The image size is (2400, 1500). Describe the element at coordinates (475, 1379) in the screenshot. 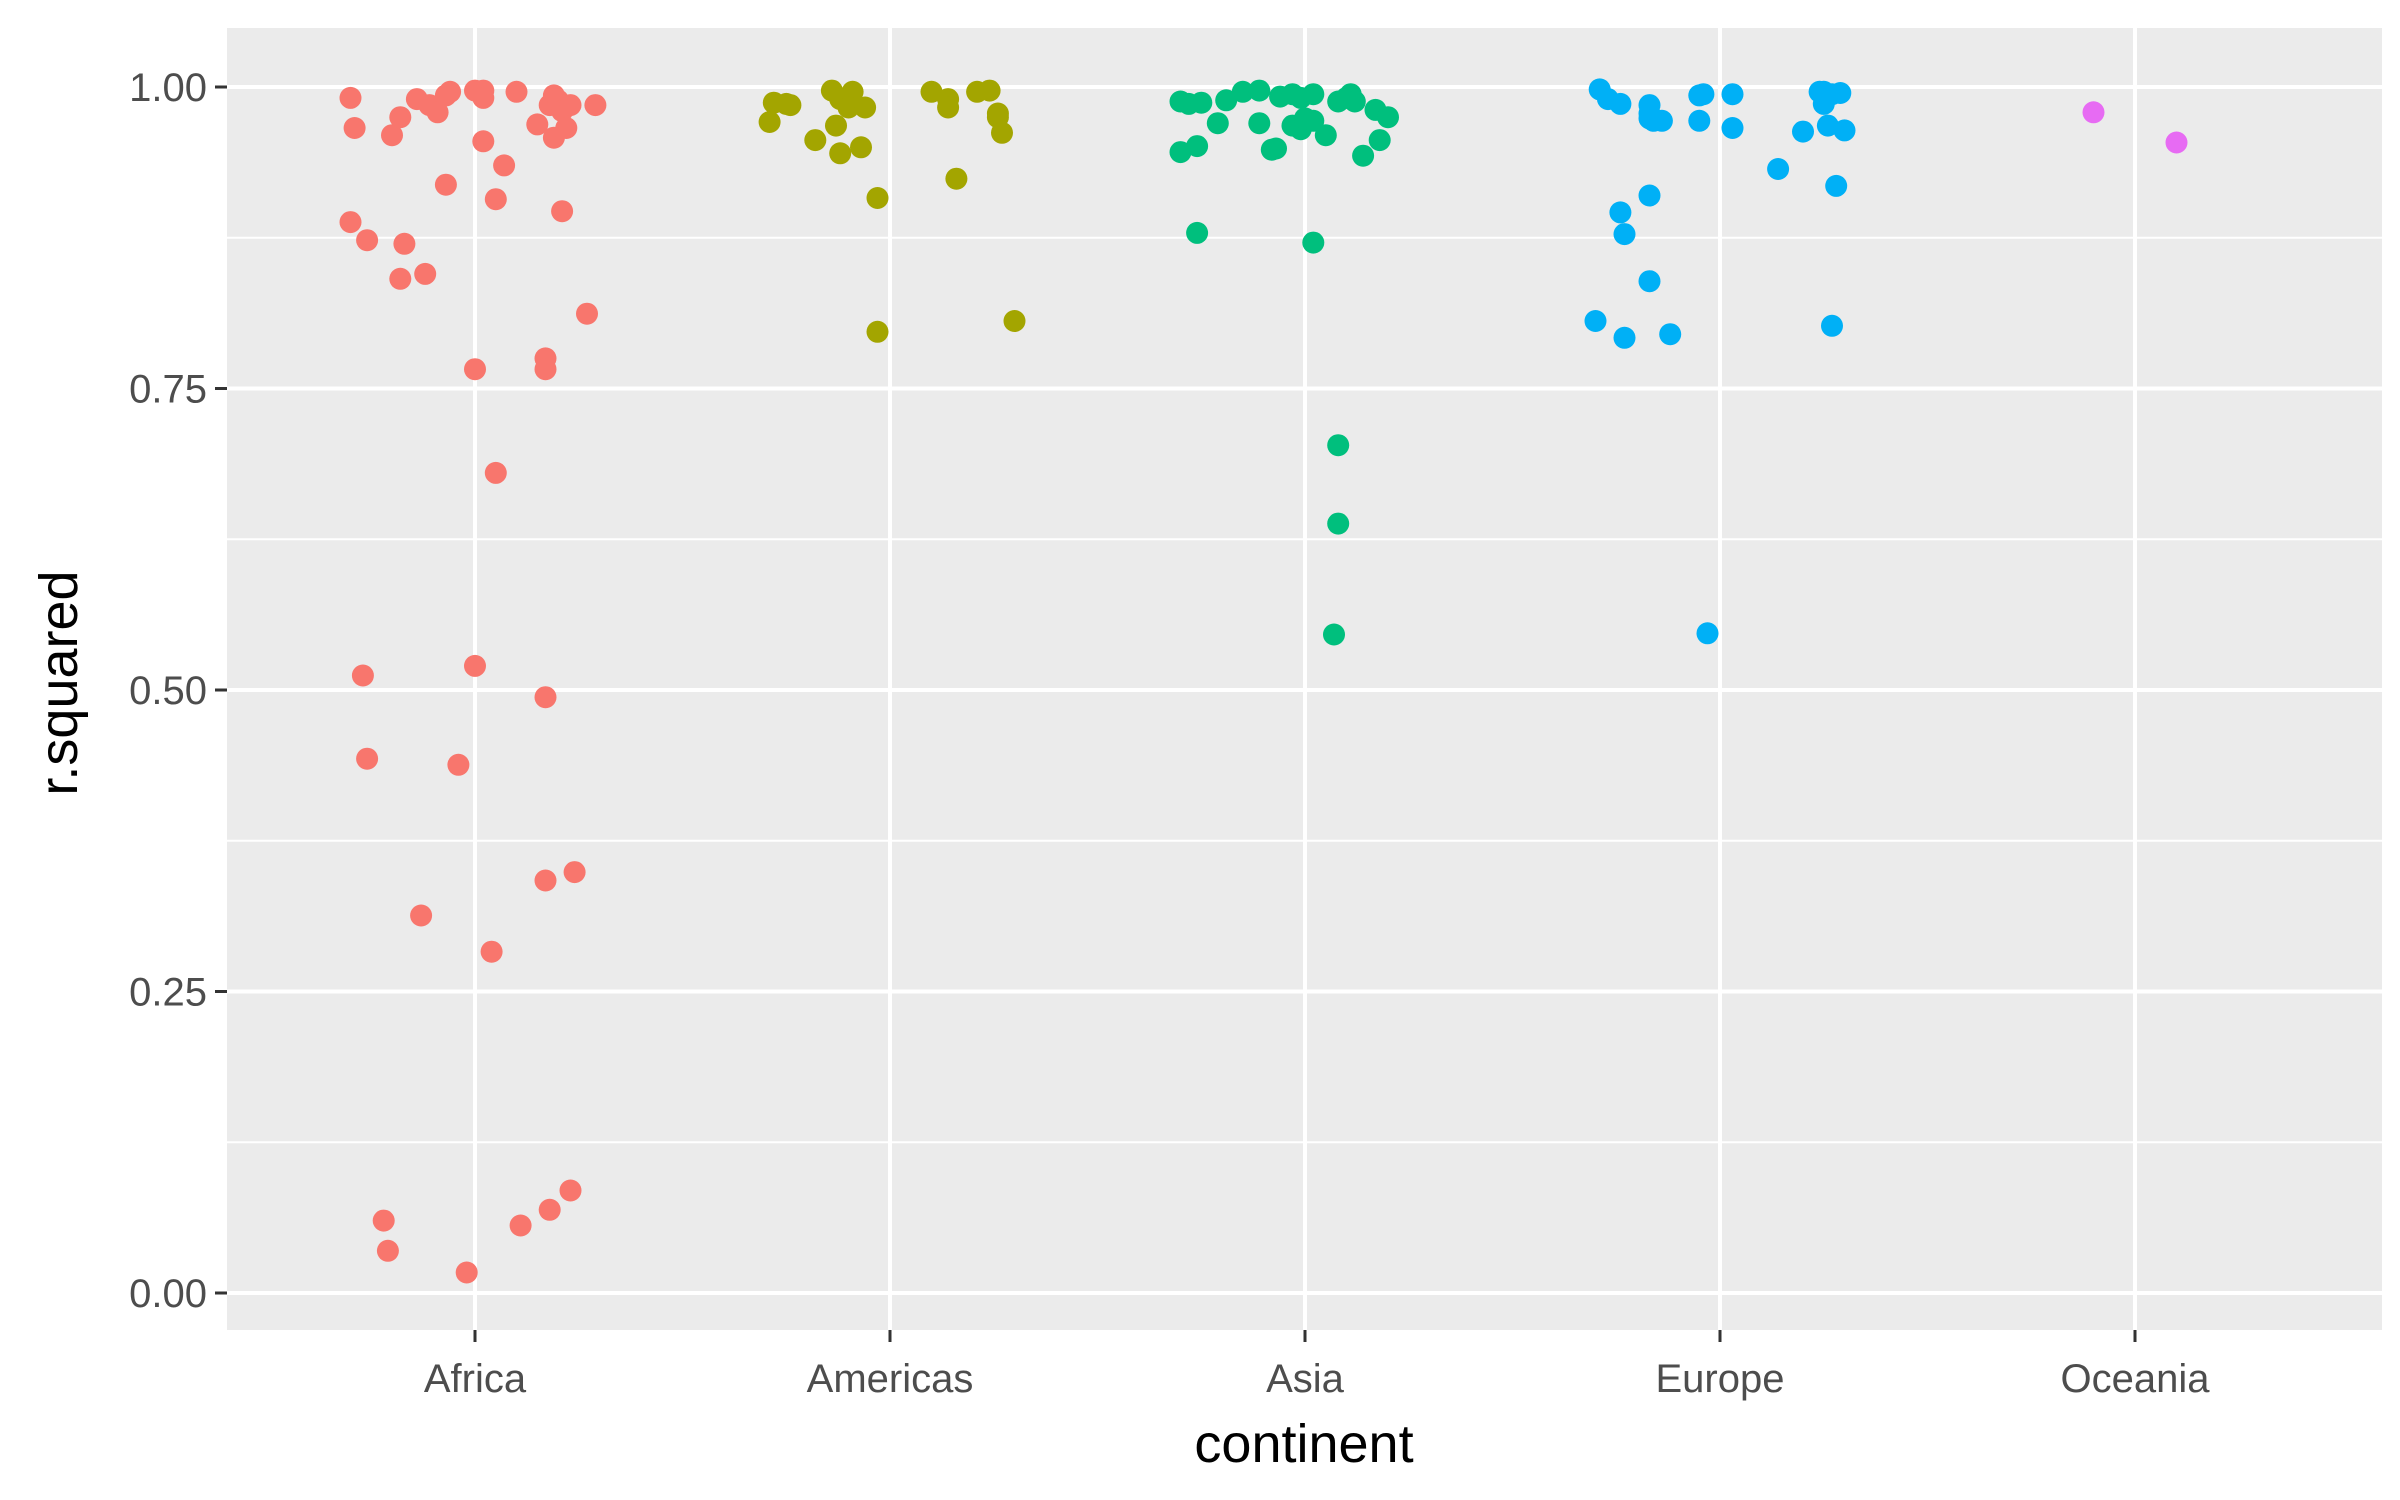

I see `x-tick-label: Africa` at that location.